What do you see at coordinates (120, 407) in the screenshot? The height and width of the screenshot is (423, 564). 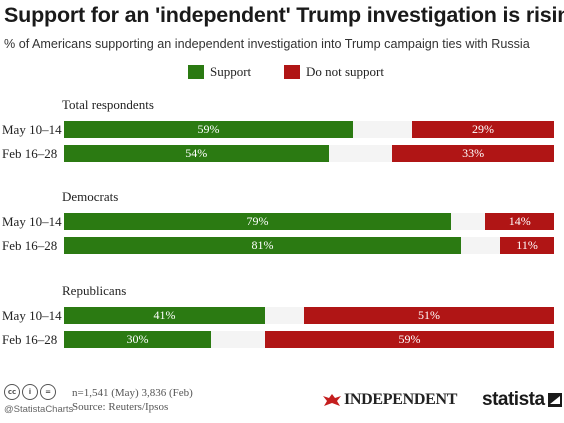 I see `source-text: Source: Reuters/Ipsos` at bounding box center [120, 407].